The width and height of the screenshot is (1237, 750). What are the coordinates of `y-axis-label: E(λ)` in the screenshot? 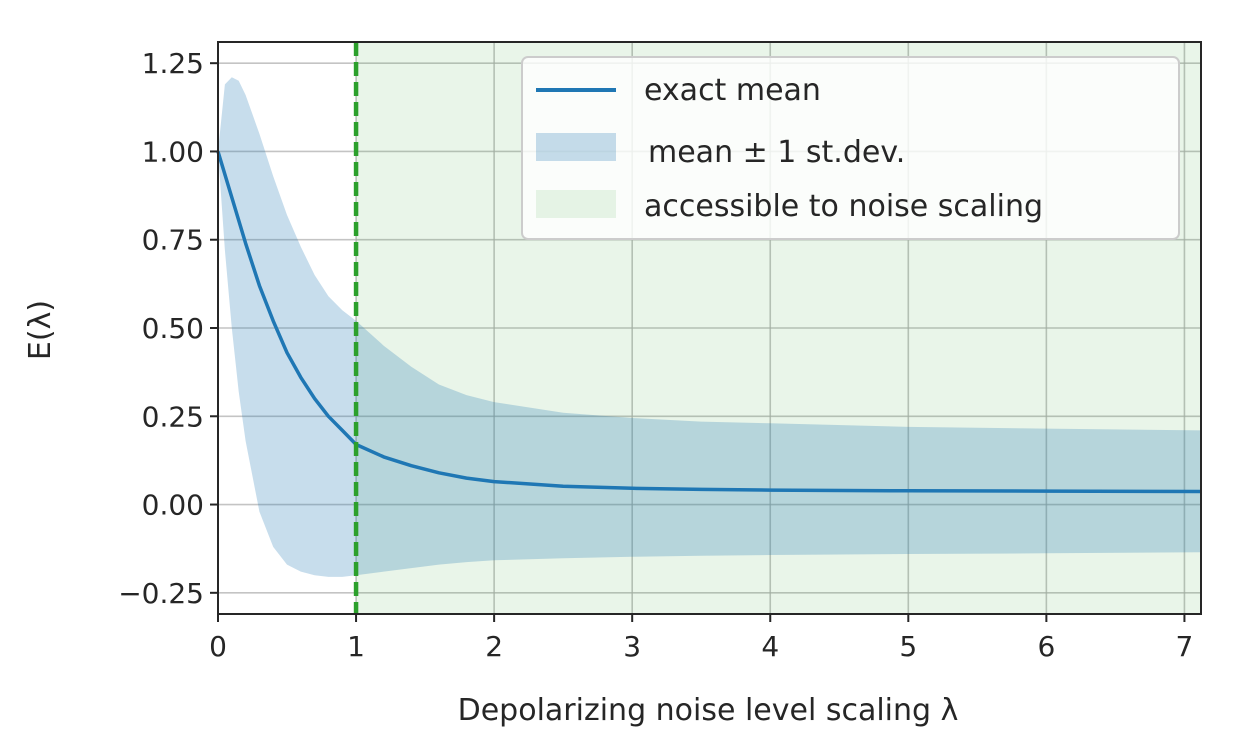 It's located at (40, 330).